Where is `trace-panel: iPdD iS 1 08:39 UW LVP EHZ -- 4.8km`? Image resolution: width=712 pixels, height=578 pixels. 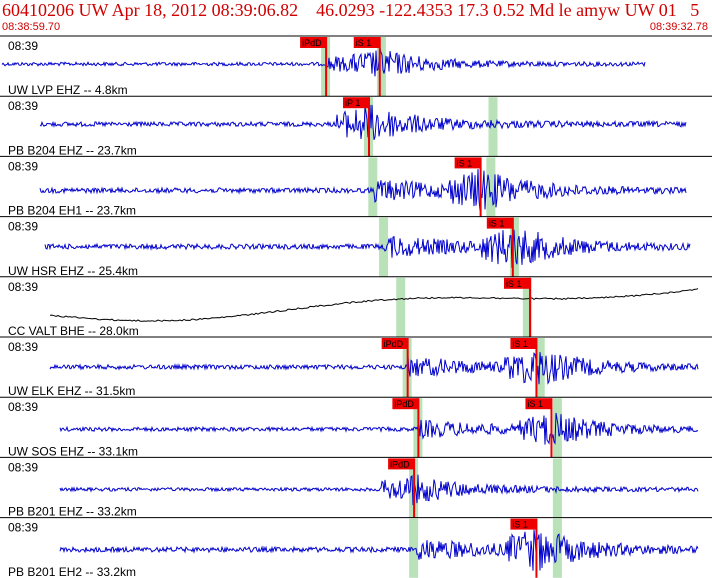
trace-panel: iPdD iS 1 08:39 UW LVP EHZ -- 4.8km is located at coordinates (356, 66).